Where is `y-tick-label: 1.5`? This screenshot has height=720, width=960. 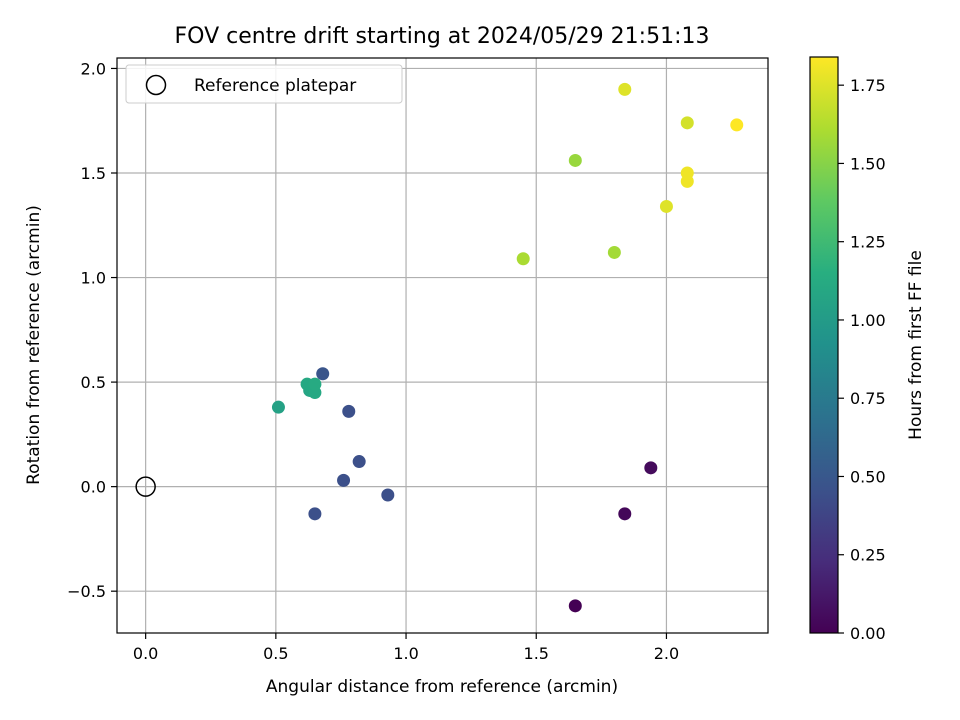 y-tick-label: 1.5 is located at coordinates (93, 173).